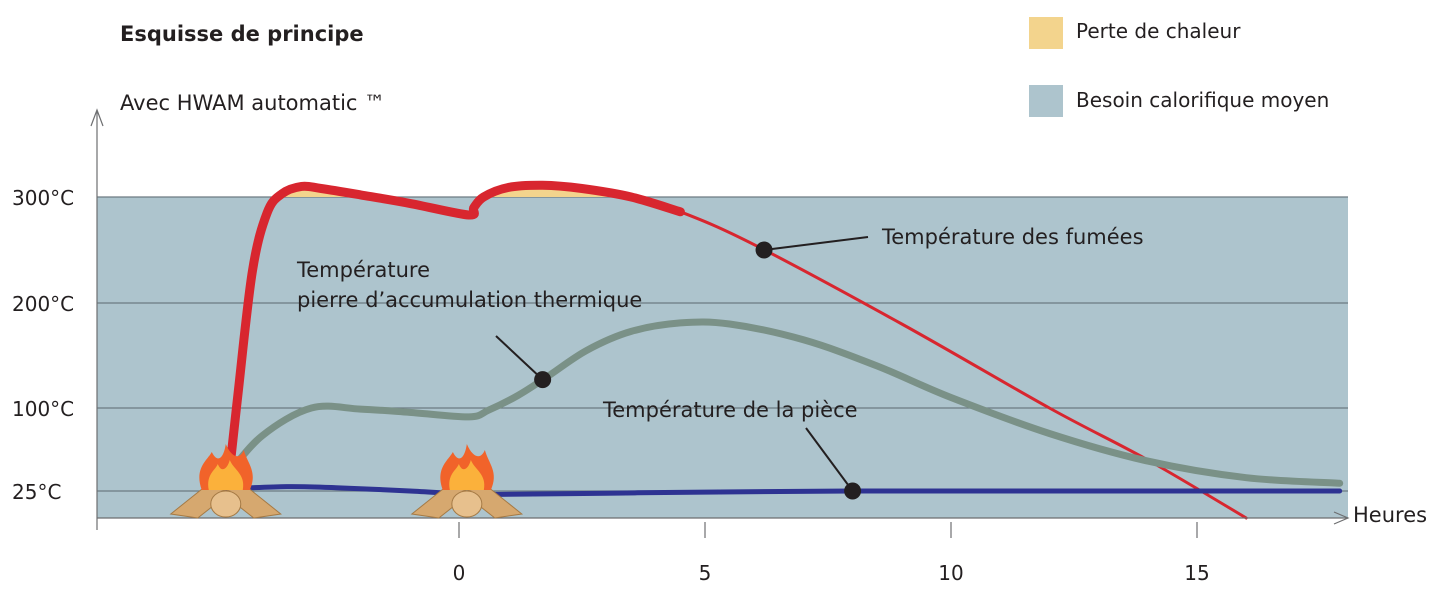 Image resolution: width=1442 pixels, height=601 pixels. What do you see at coordinates (346, 481) in the screenshot?
I see `fire-layer` at bounding box center [346, 481].